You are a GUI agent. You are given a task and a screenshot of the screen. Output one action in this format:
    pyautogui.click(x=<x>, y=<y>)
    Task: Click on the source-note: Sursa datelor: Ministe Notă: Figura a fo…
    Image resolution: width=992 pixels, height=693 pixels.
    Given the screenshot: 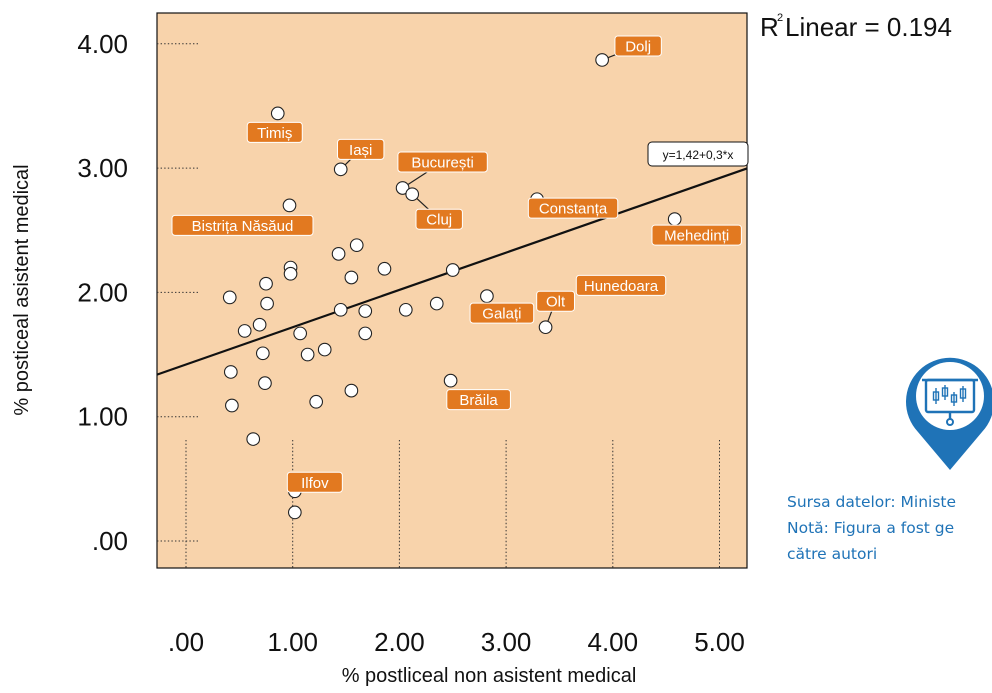 What is the action you would take?
    pyautogui.click(x=889, y=529)
    